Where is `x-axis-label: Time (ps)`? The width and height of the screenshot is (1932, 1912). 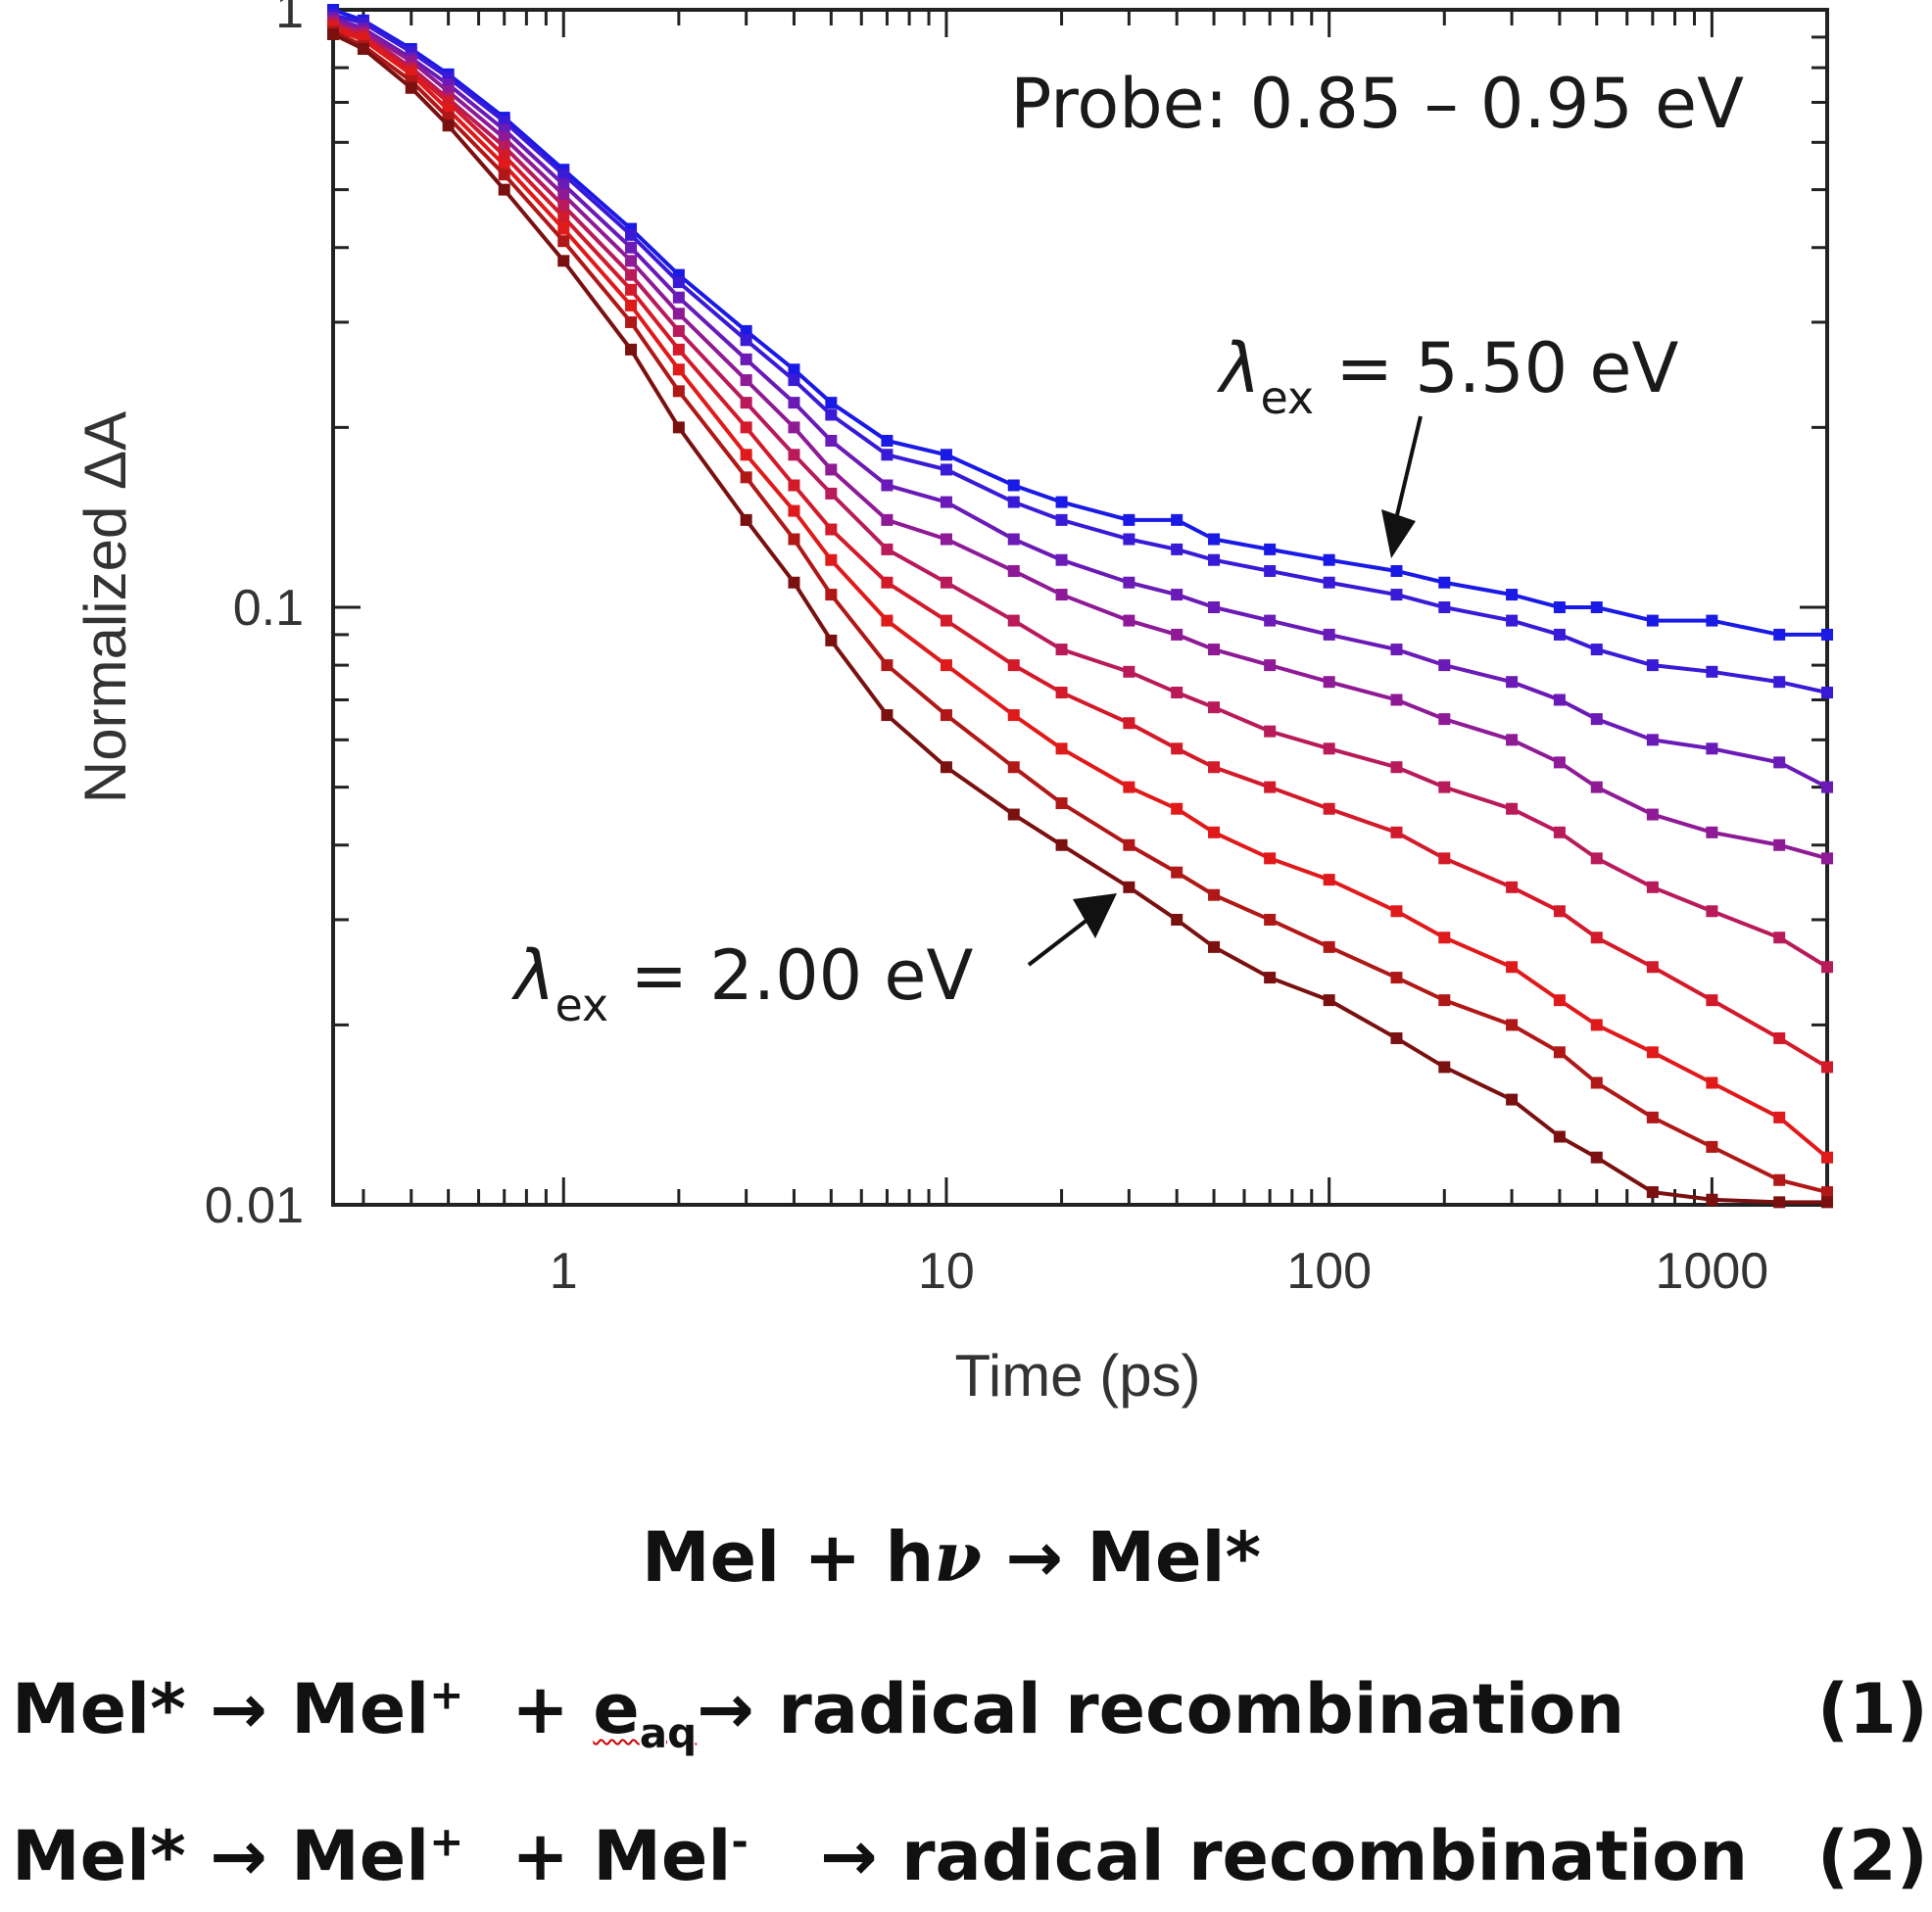
x-axis-label: Time (ps) is located at coordinates (1077, 1376).